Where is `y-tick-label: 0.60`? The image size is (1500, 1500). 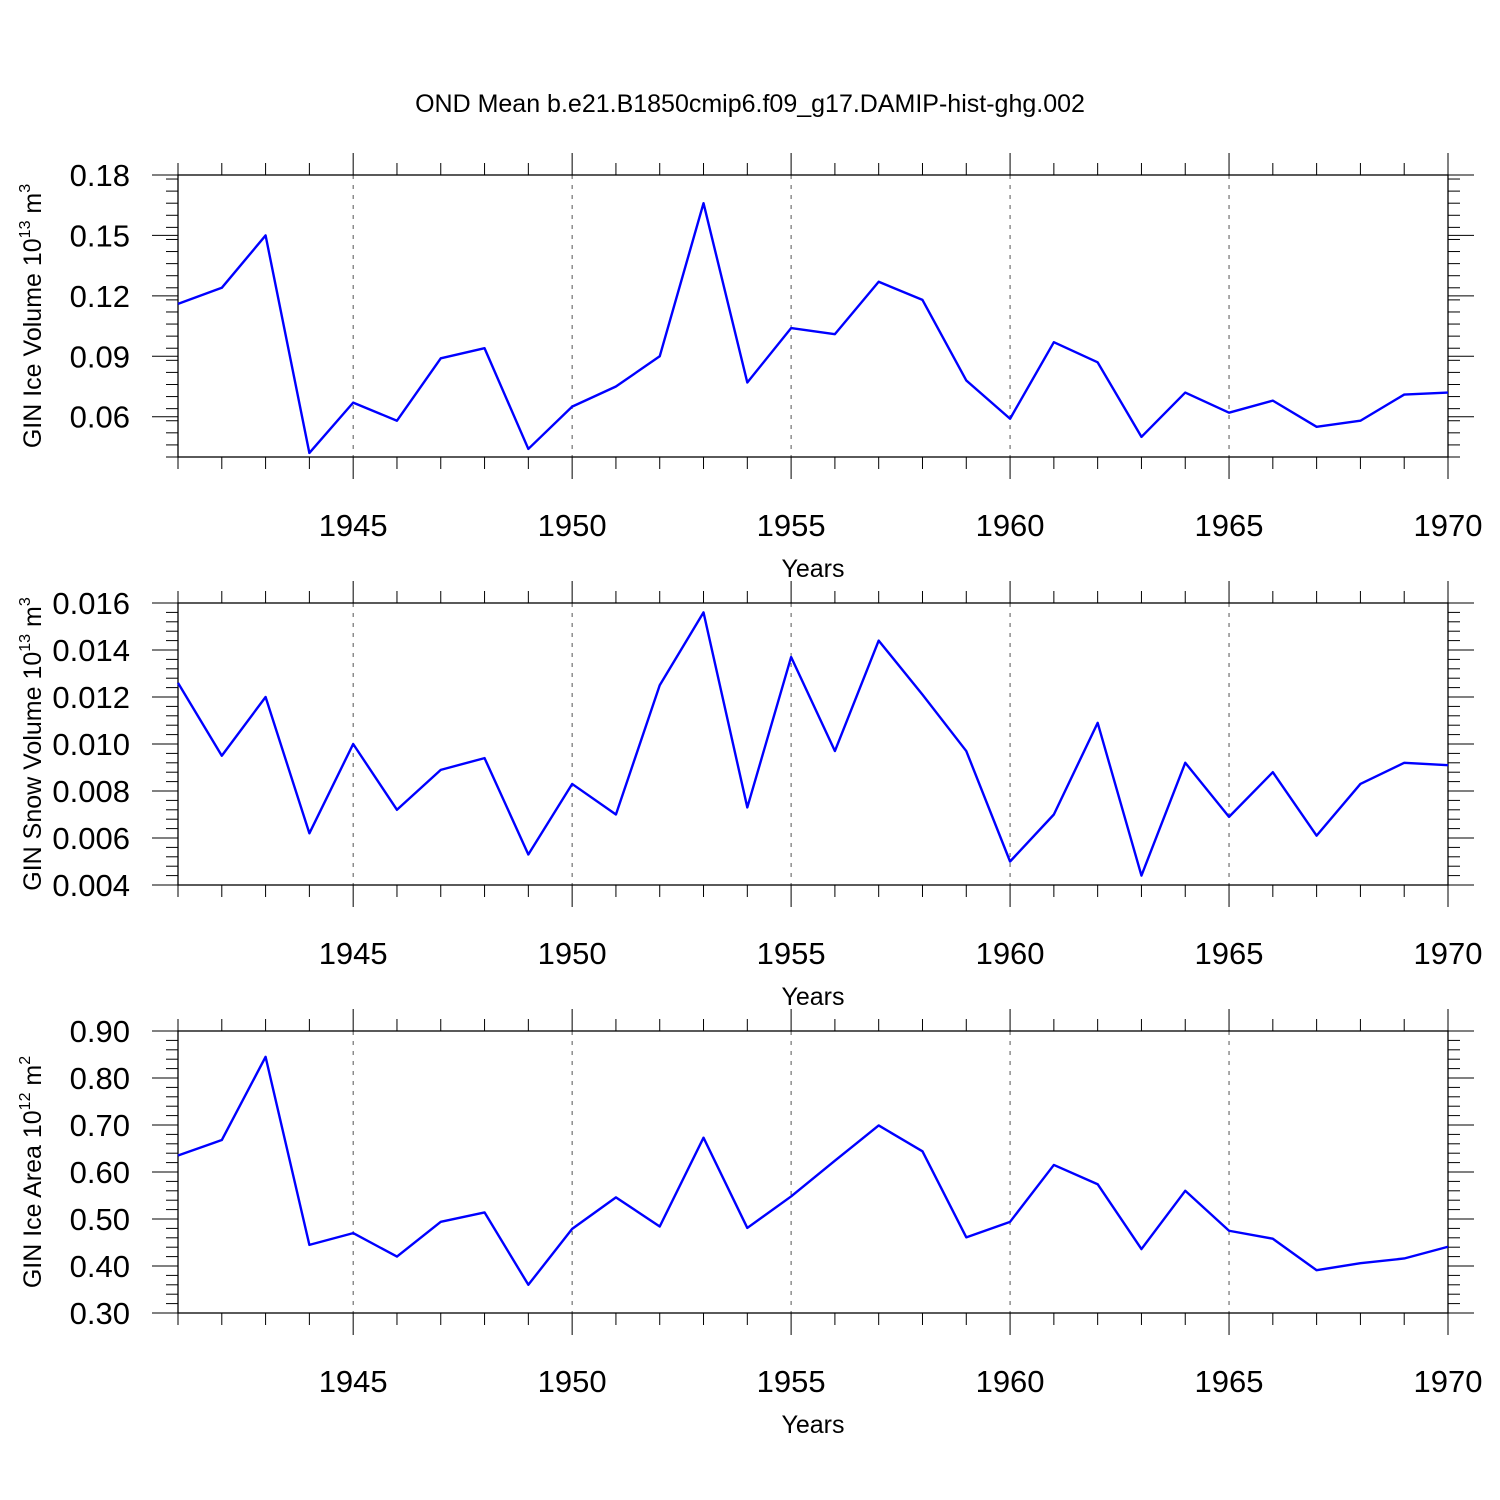
y-tick-label: 0.60 is located at coordinates (100, 1172).